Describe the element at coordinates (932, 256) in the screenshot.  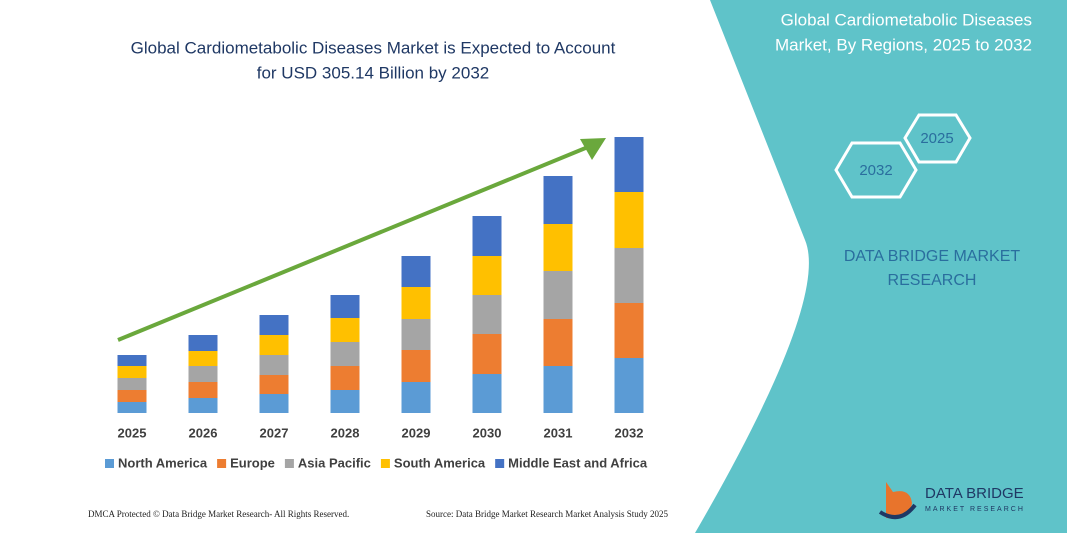
I see `brand-text: DATA BRIDGE MARKET` at that location.